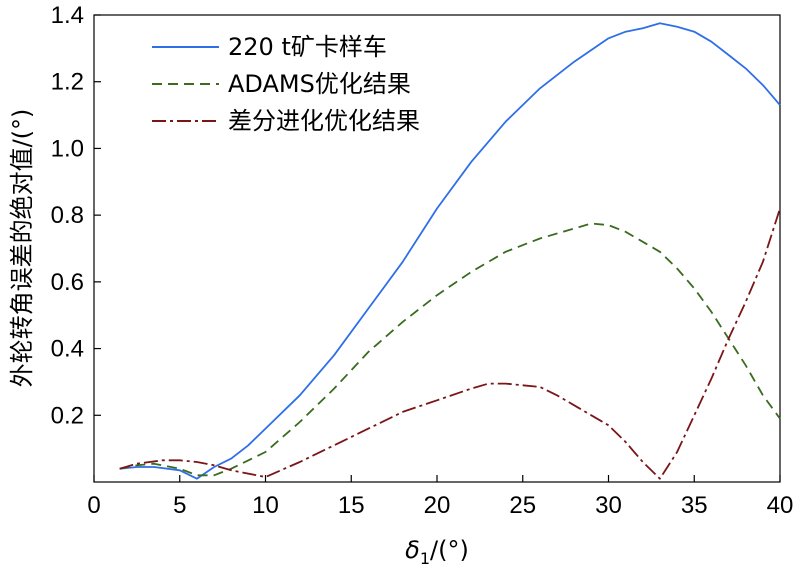 The image size is (800, 579). What do you see at coordinates (522, 505) in the screenshot?
I see `x-tick-label: 25` at bounding box center [522, 505].